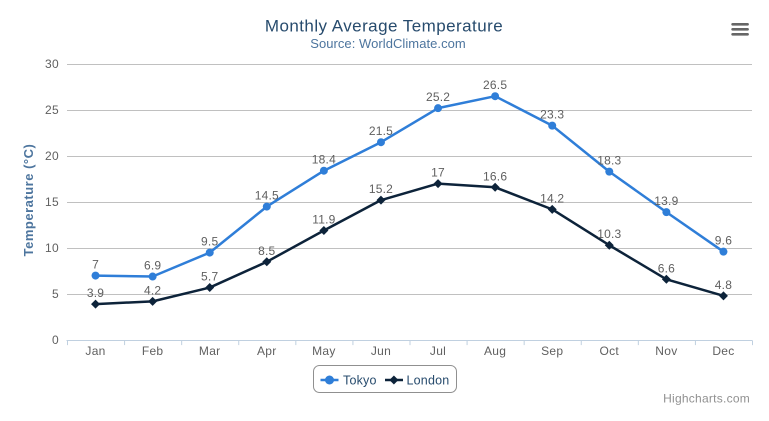 The image size is (769, 421). Describe the element at coordinates (55, 294) in the screenshot. I see `svg-text: 5` at that location.